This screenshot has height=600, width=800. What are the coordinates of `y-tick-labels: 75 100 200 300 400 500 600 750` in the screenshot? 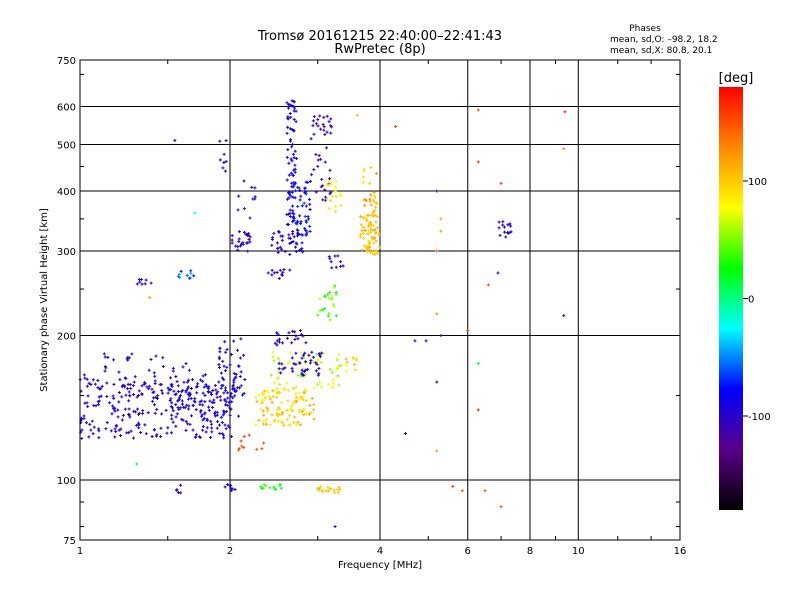 It's located at (66, 301).